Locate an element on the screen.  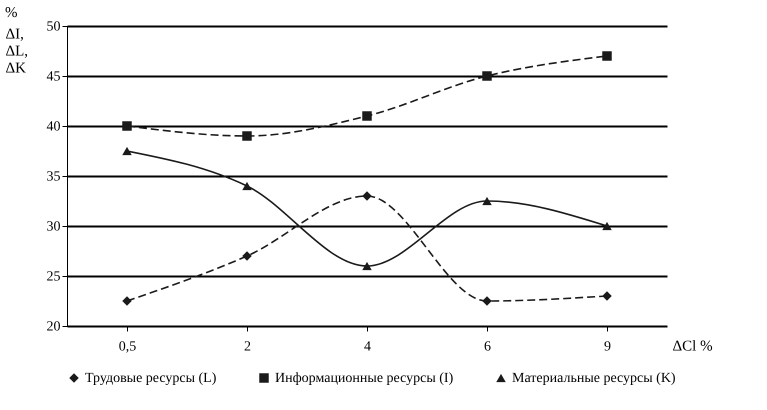
x-tick-label: 6 is located at coordinates (487, 347).